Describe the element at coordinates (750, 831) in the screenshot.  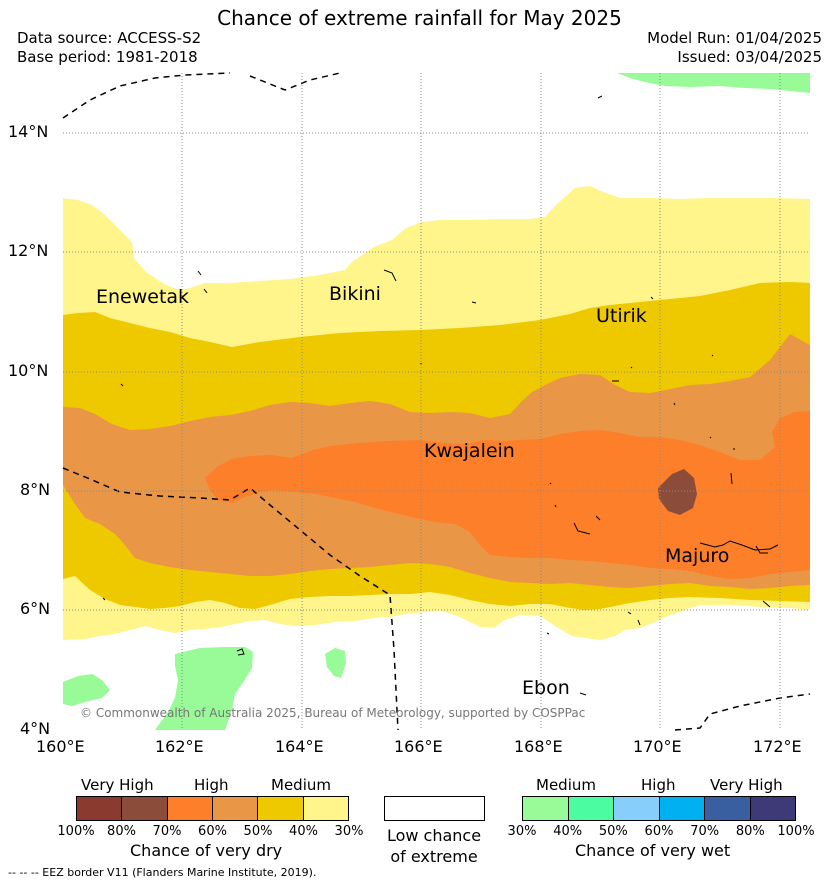
I see `wet-tick-5: 80%` at that location.